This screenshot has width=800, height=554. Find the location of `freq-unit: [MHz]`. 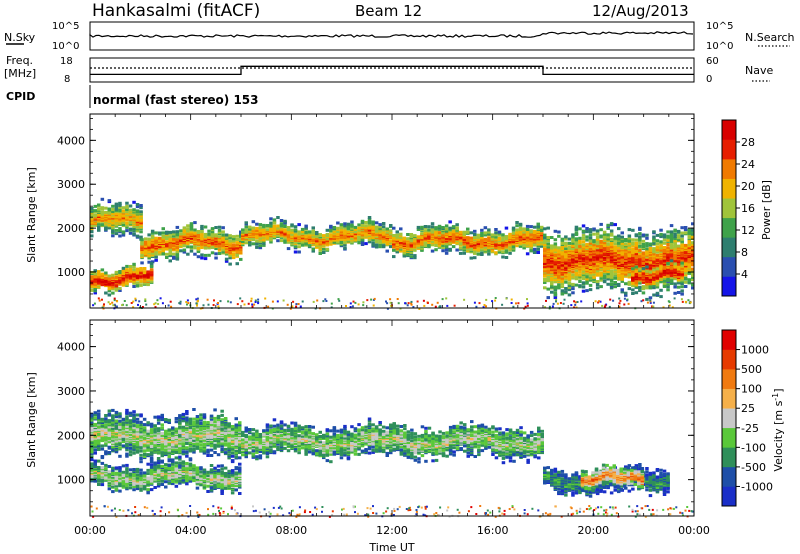

freq-unit: [MHz] is located at coordinates (20, 73).